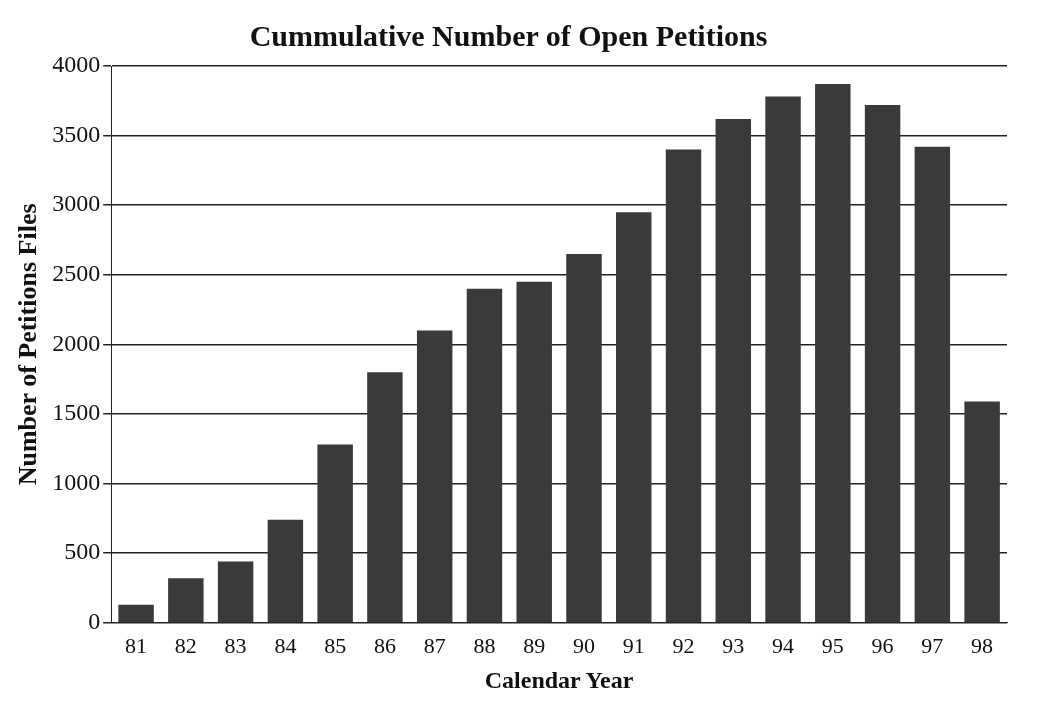  What do you see at coordinates (982, 645) in the screenshot?
I see `x-tick-label: 98` at bounding box center [982, 645].